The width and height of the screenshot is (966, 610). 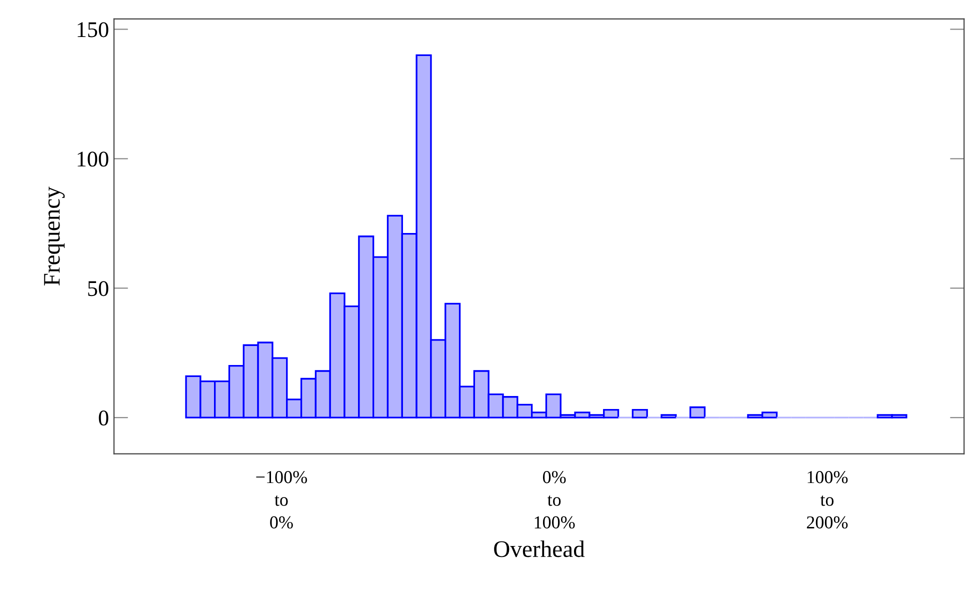 I want to click on text: 100% to 200%, so click(x=827, y=500).